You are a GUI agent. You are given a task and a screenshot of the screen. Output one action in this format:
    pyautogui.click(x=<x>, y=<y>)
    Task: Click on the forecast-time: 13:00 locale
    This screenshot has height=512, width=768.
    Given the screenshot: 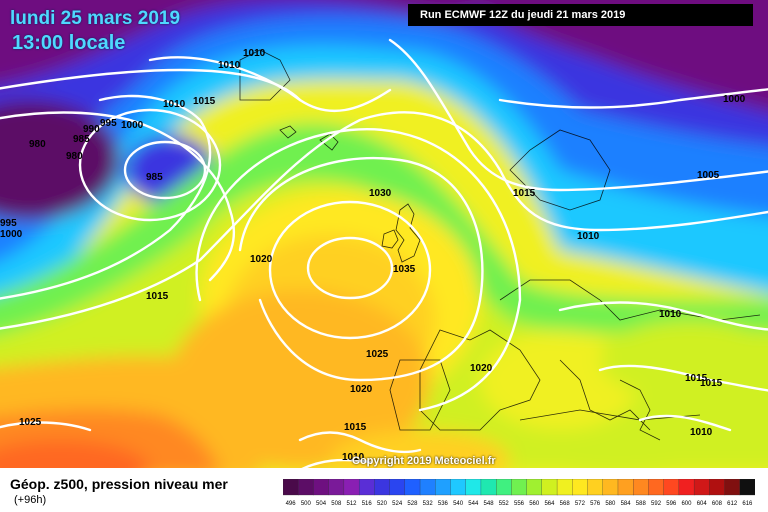 What is the action you would take?
    pyautogui.click(x=69, y=43)
    